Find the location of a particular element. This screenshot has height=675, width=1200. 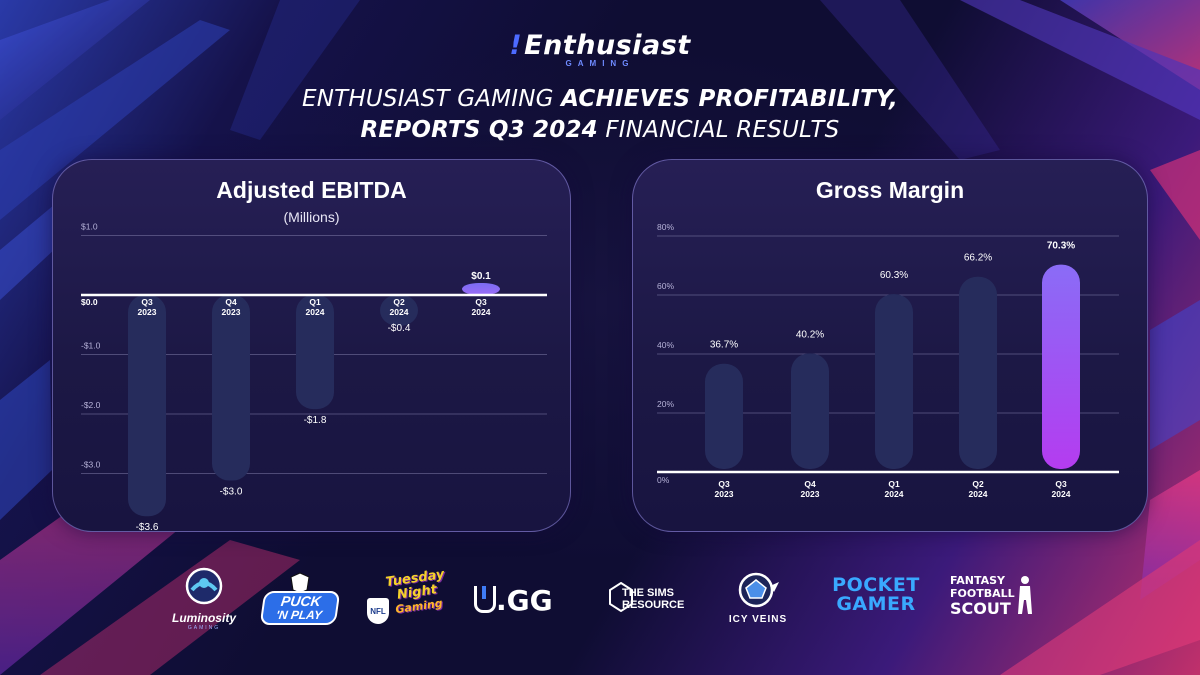

margin-value-label: 60.3% is located at coordinates (894, 275).